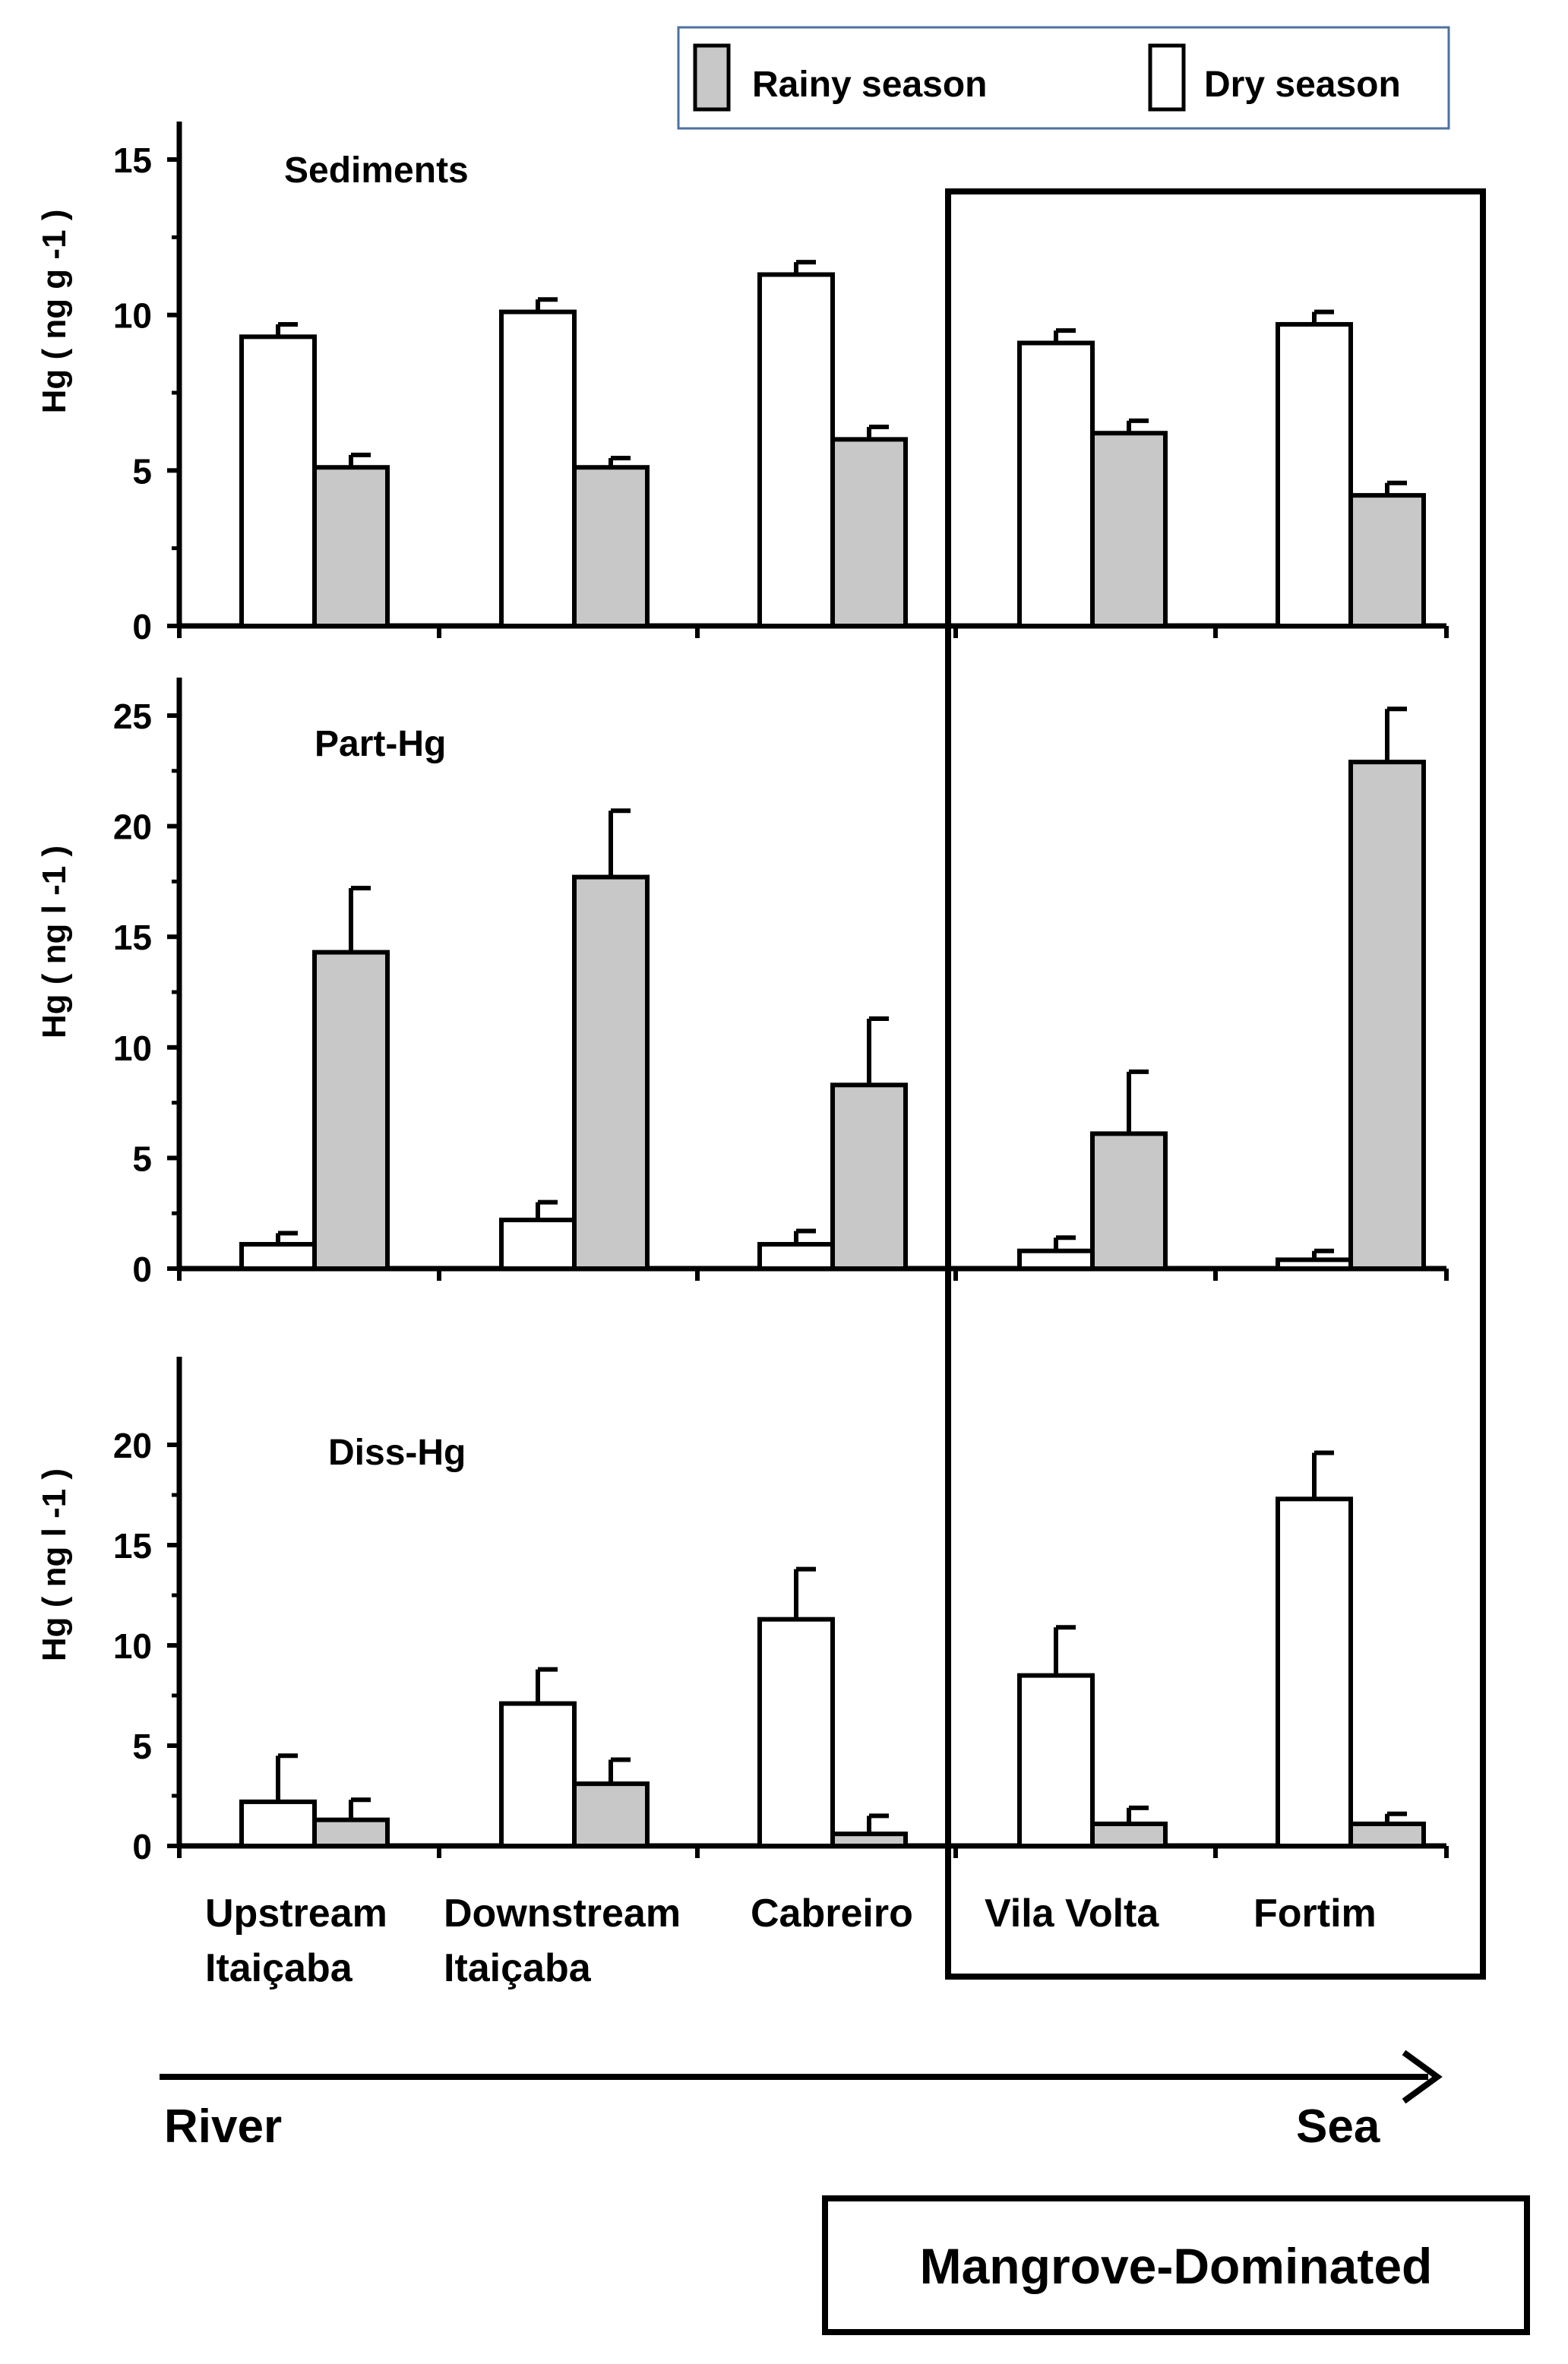 The width and height of the screenshot is (1568, 2364). Describe the element at coordinates (1167, 77) in the screenshot. I see `legend-swatch-dry` at that location.